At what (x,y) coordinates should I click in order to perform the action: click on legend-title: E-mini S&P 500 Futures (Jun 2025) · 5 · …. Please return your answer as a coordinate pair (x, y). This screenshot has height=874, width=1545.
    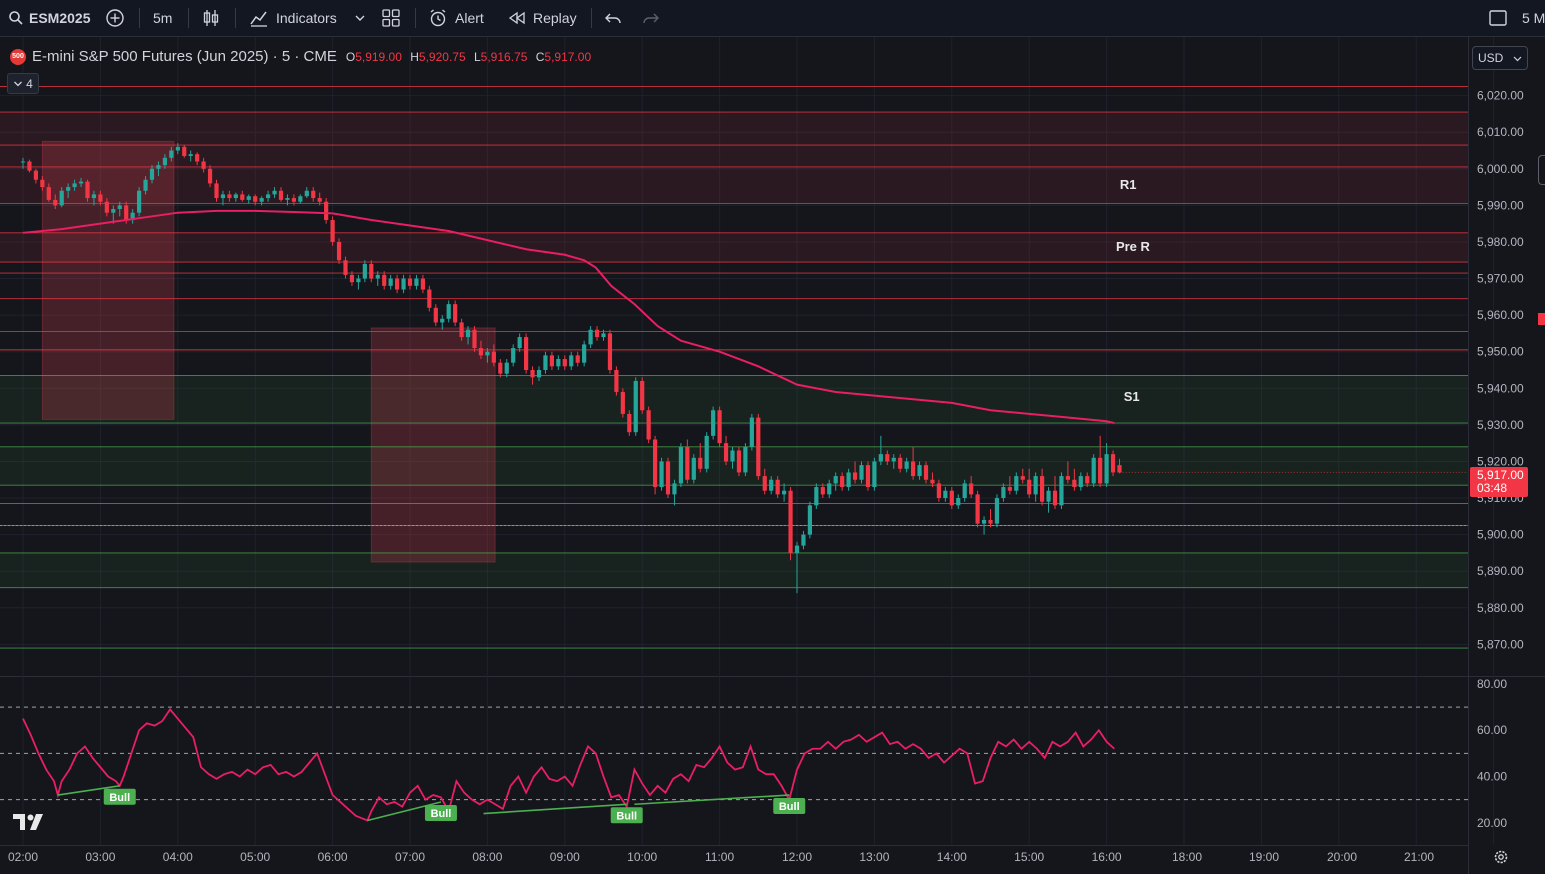
    Looking at the image, I should click on (184, 56).